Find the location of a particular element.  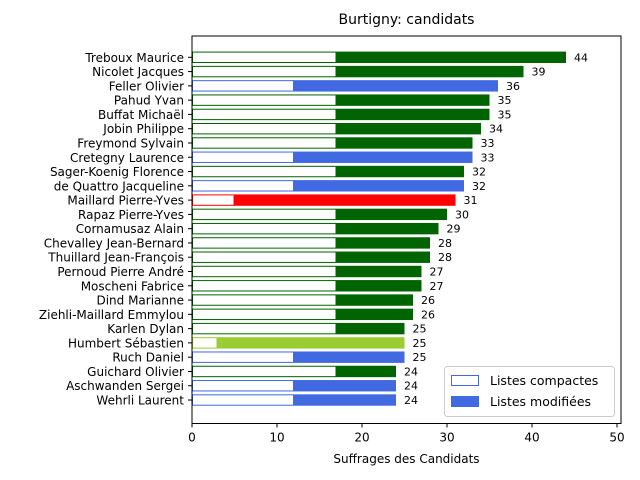

y-tick-label: Cretegny Laurence is located at coordinates (127, 158).